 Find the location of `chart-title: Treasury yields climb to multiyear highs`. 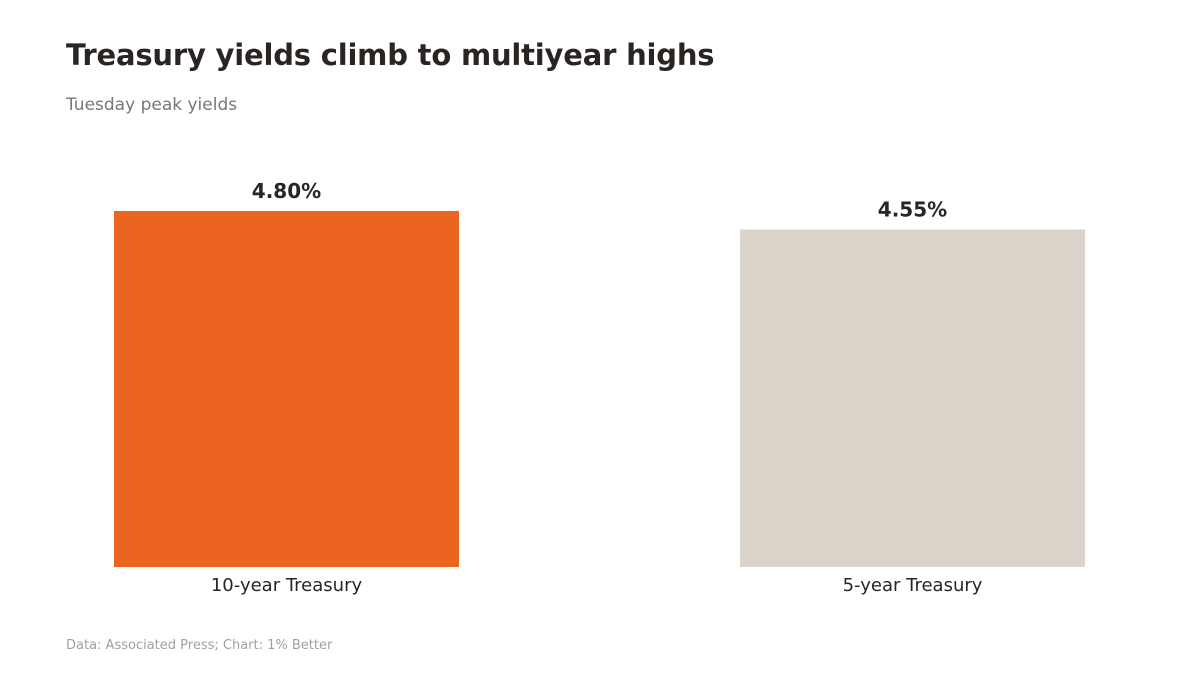

chart-title: Treasury yields climb to multiyear highs is located at coordinates (390, 55).